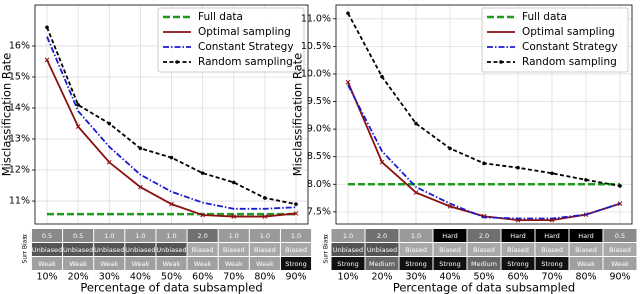  I want to click on x-tick-label: 60%, so click(517, 277).